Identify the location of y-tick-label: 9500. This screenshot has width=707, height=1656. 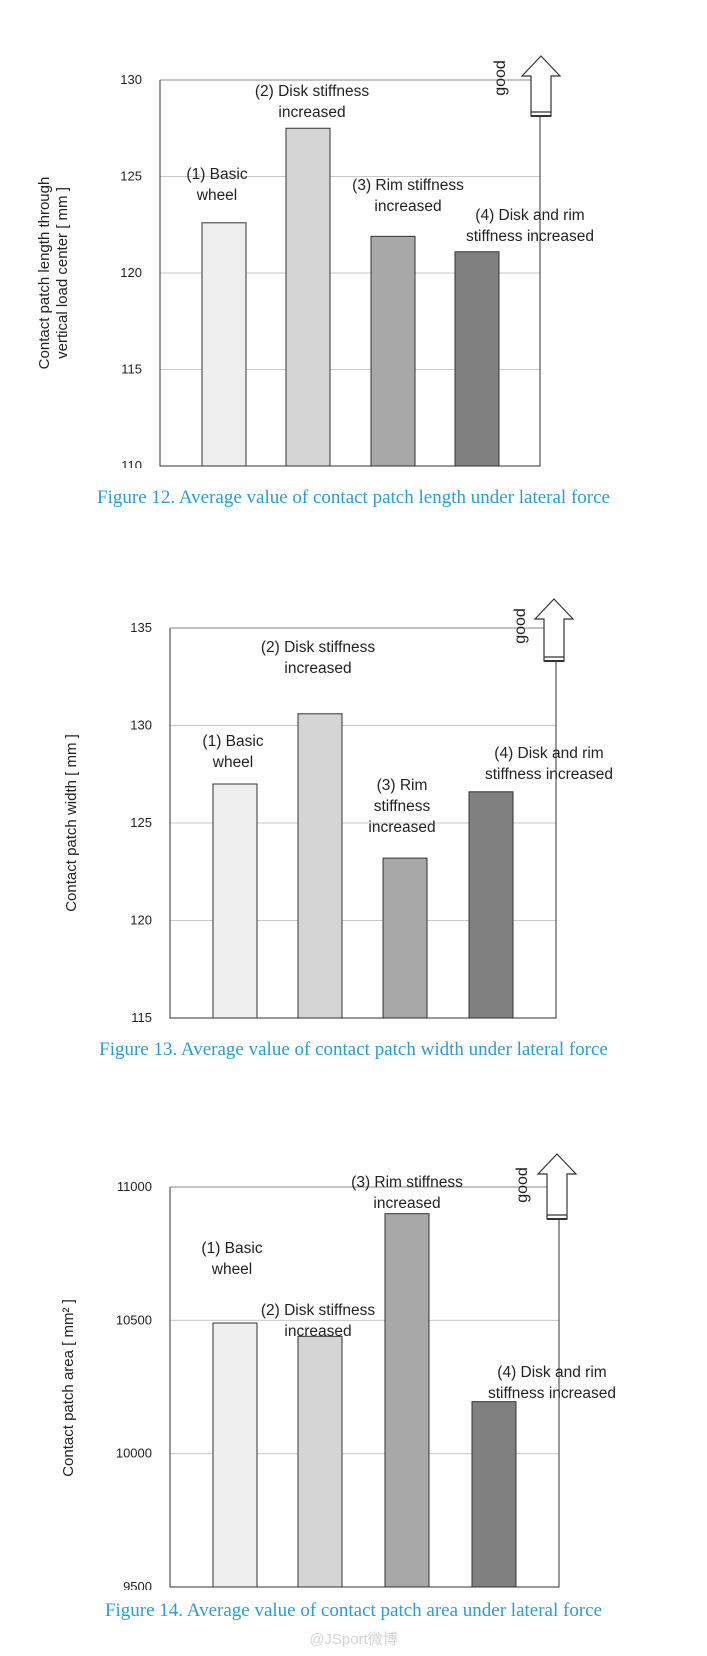
(137, 1584).